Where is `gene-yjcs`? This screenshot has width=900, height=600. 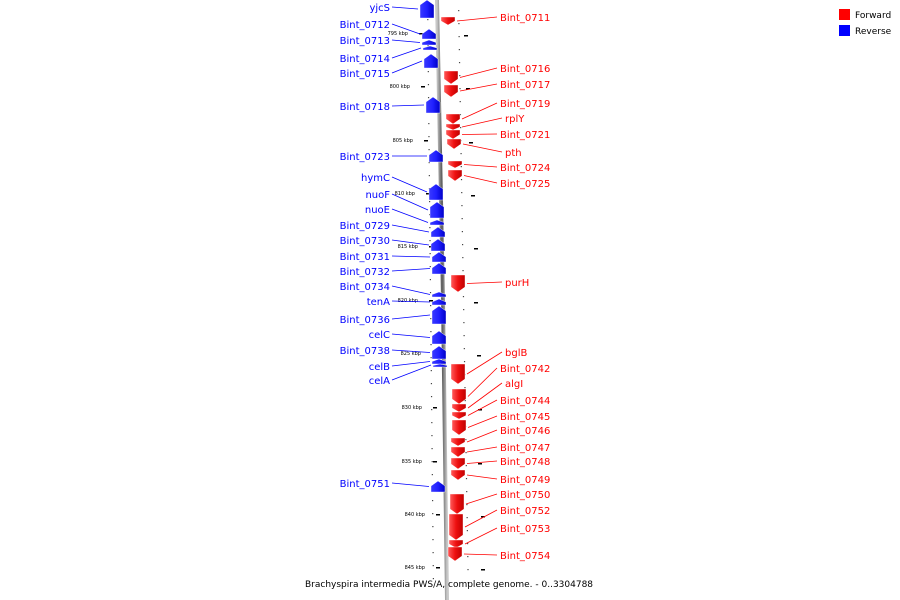 gene-yjcs is located at coordinates (427, 9).